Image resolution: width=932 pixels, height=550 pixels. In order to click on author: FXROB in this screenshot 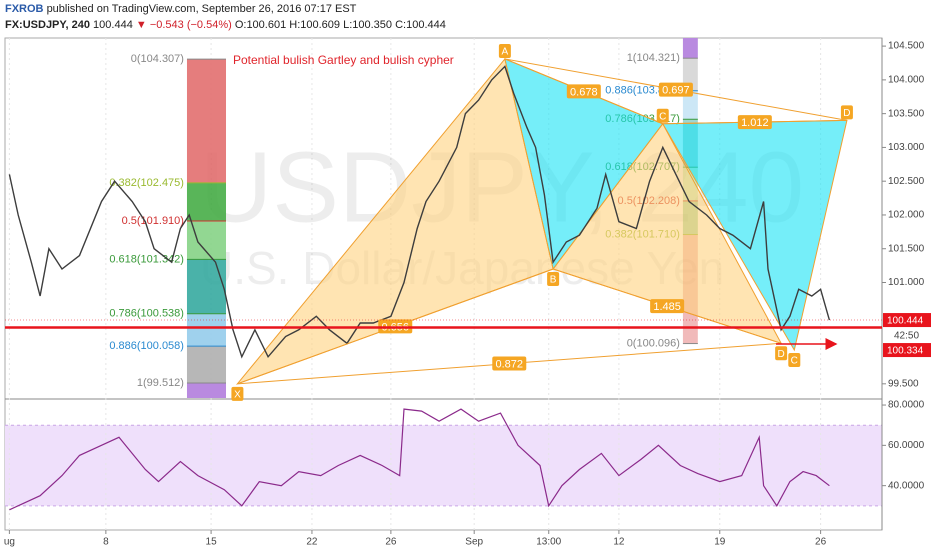, I will do `click(24, 9)`.